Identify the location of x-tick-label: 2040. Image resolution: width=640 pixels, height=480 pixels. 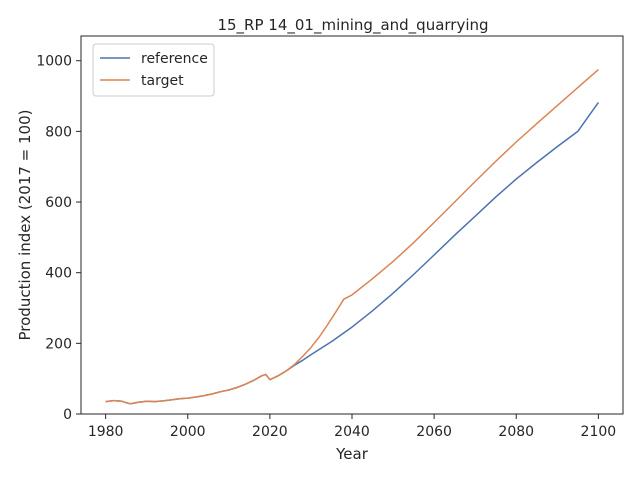
(352, 432).